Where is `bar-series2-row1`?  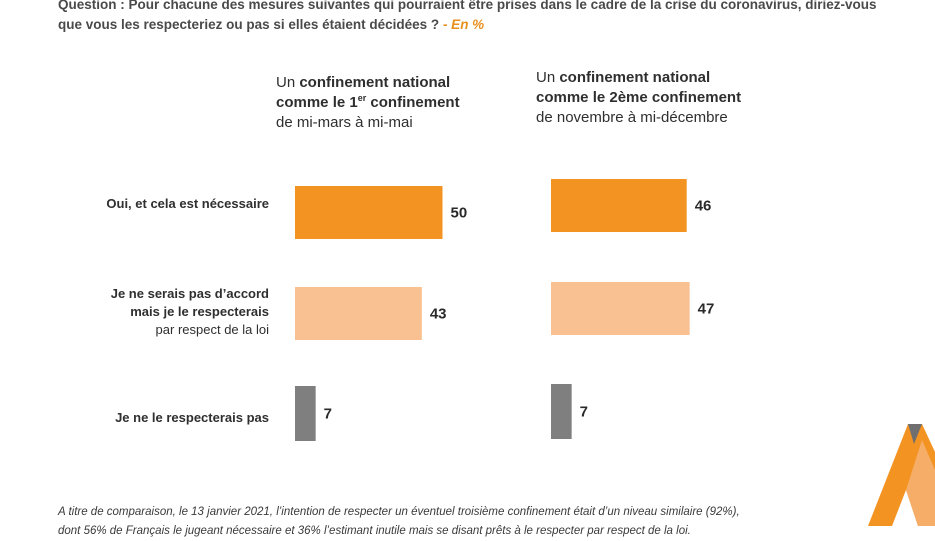
bar-series2-row1 is located at coordinates (619, 205).